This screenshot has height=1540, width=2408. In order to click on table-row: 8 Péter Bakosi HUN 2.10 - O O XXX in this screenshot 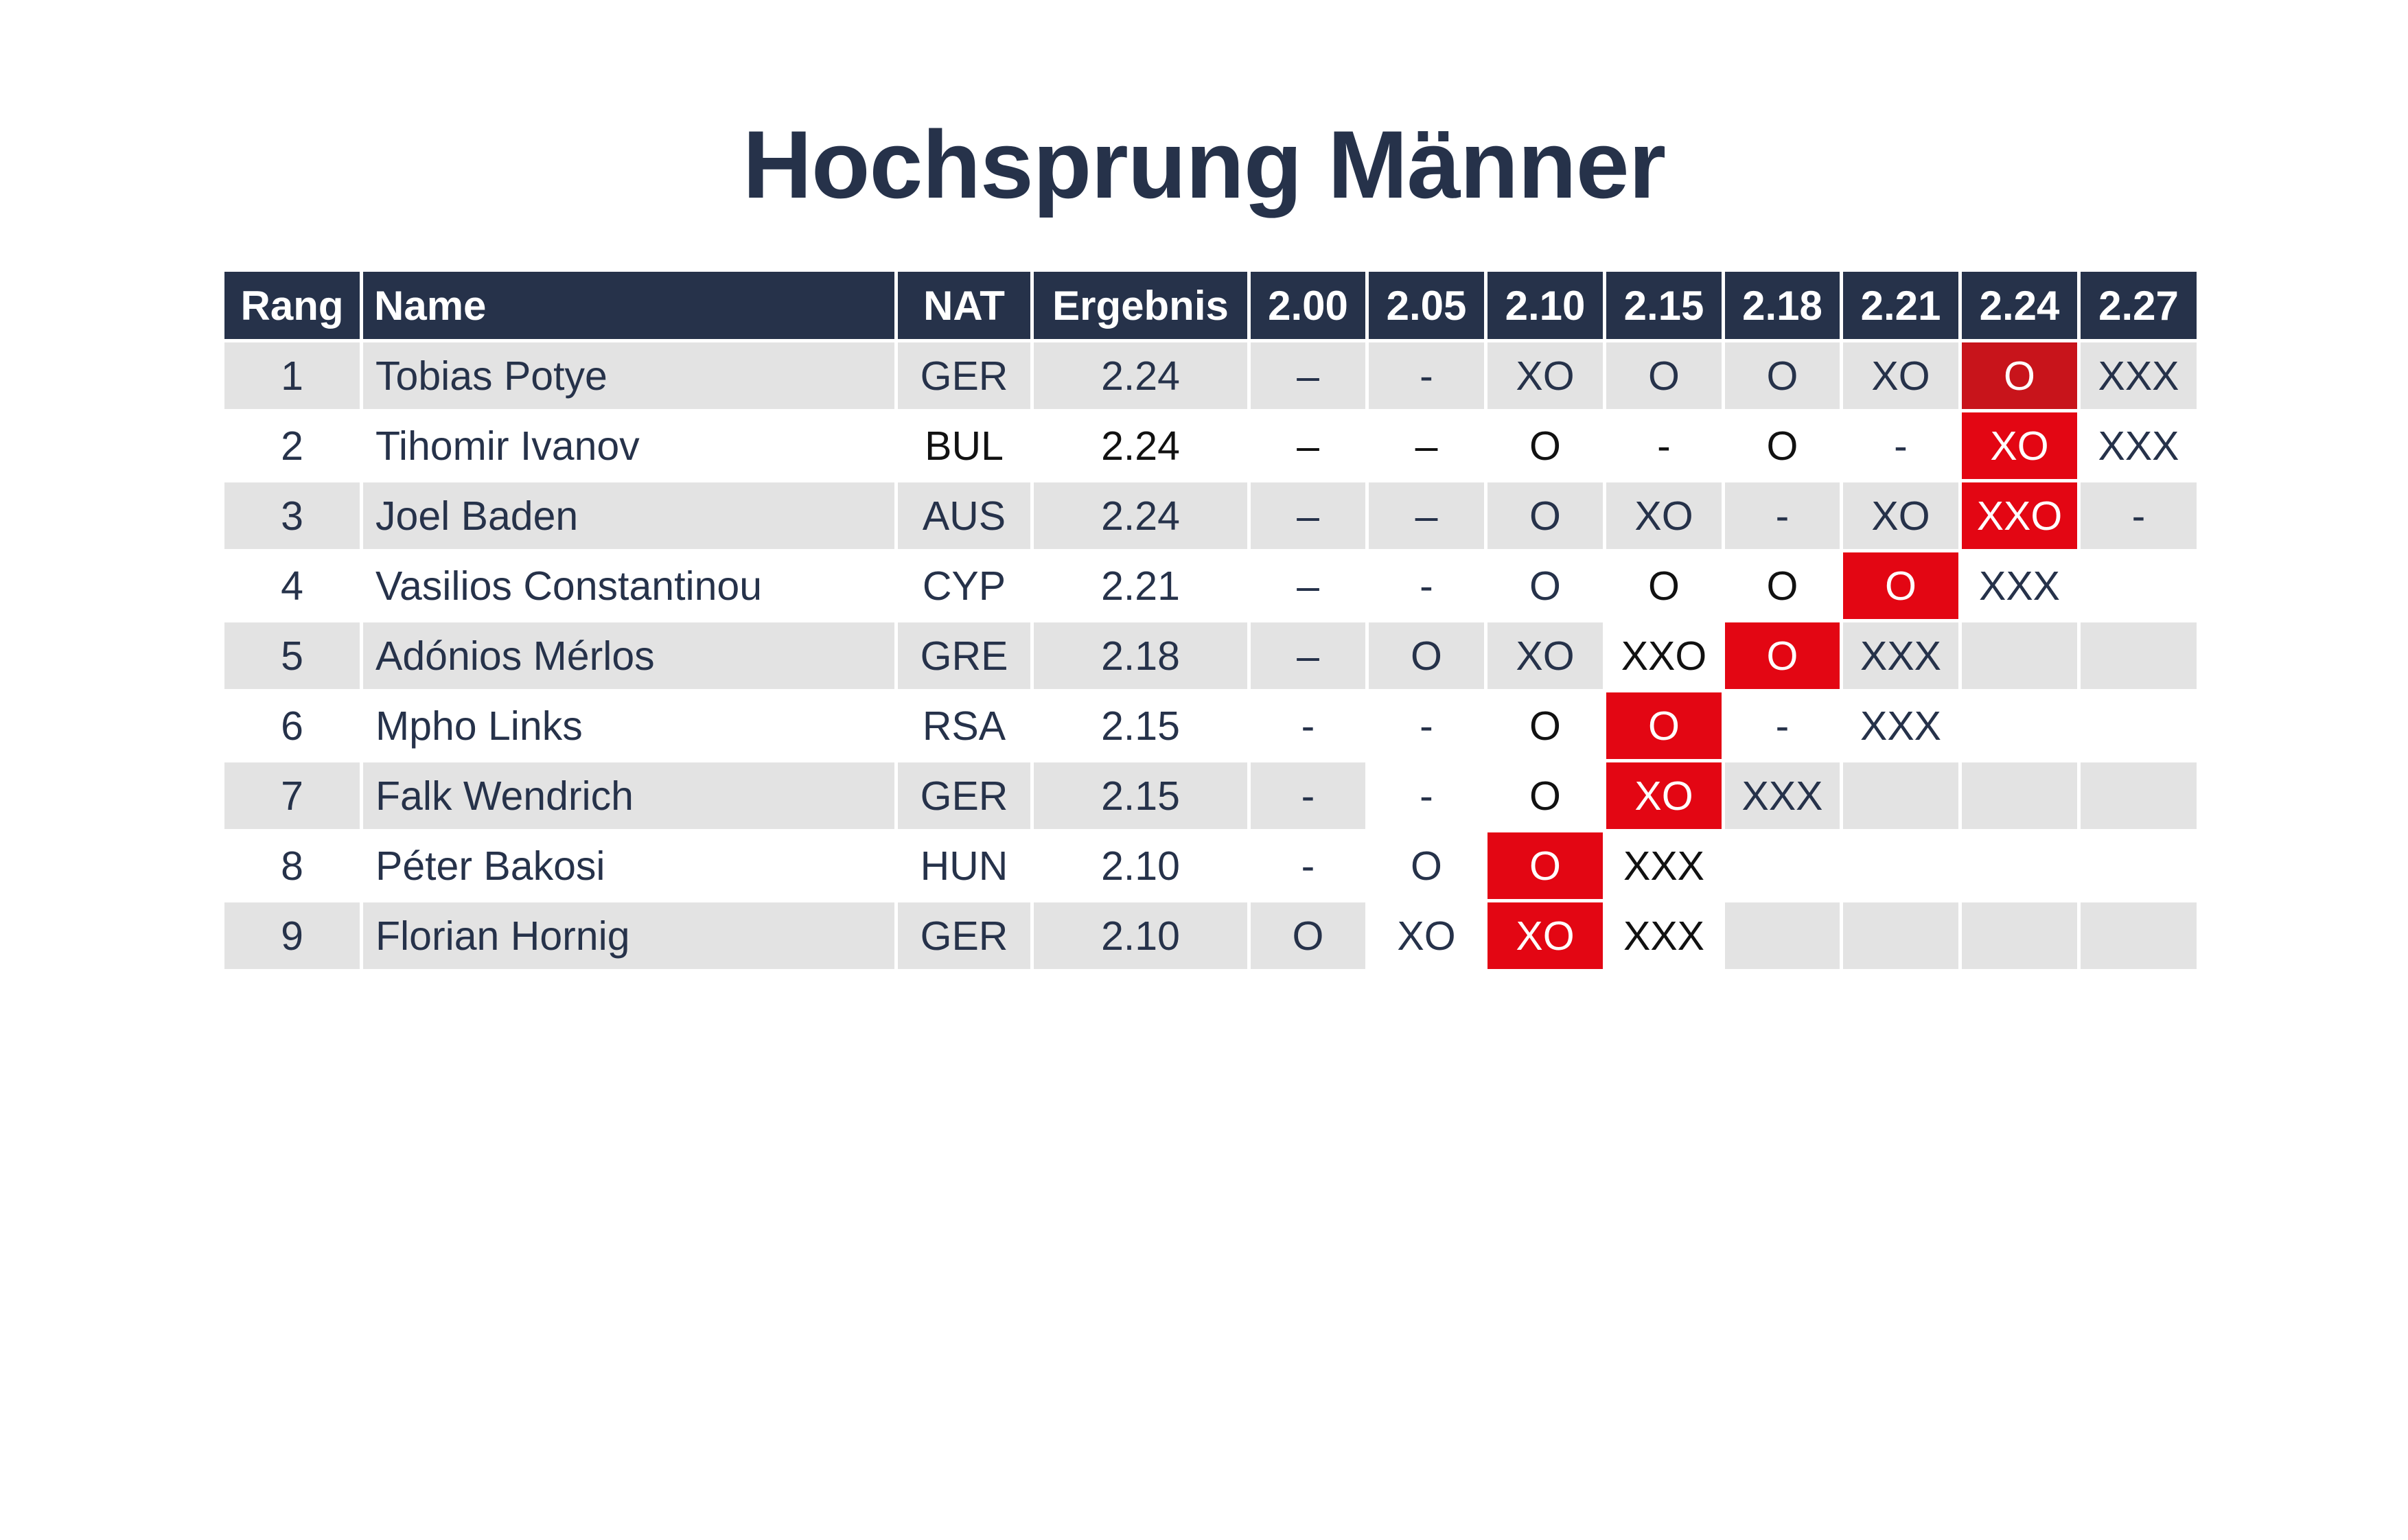, I will do `click(1210, 865)`.